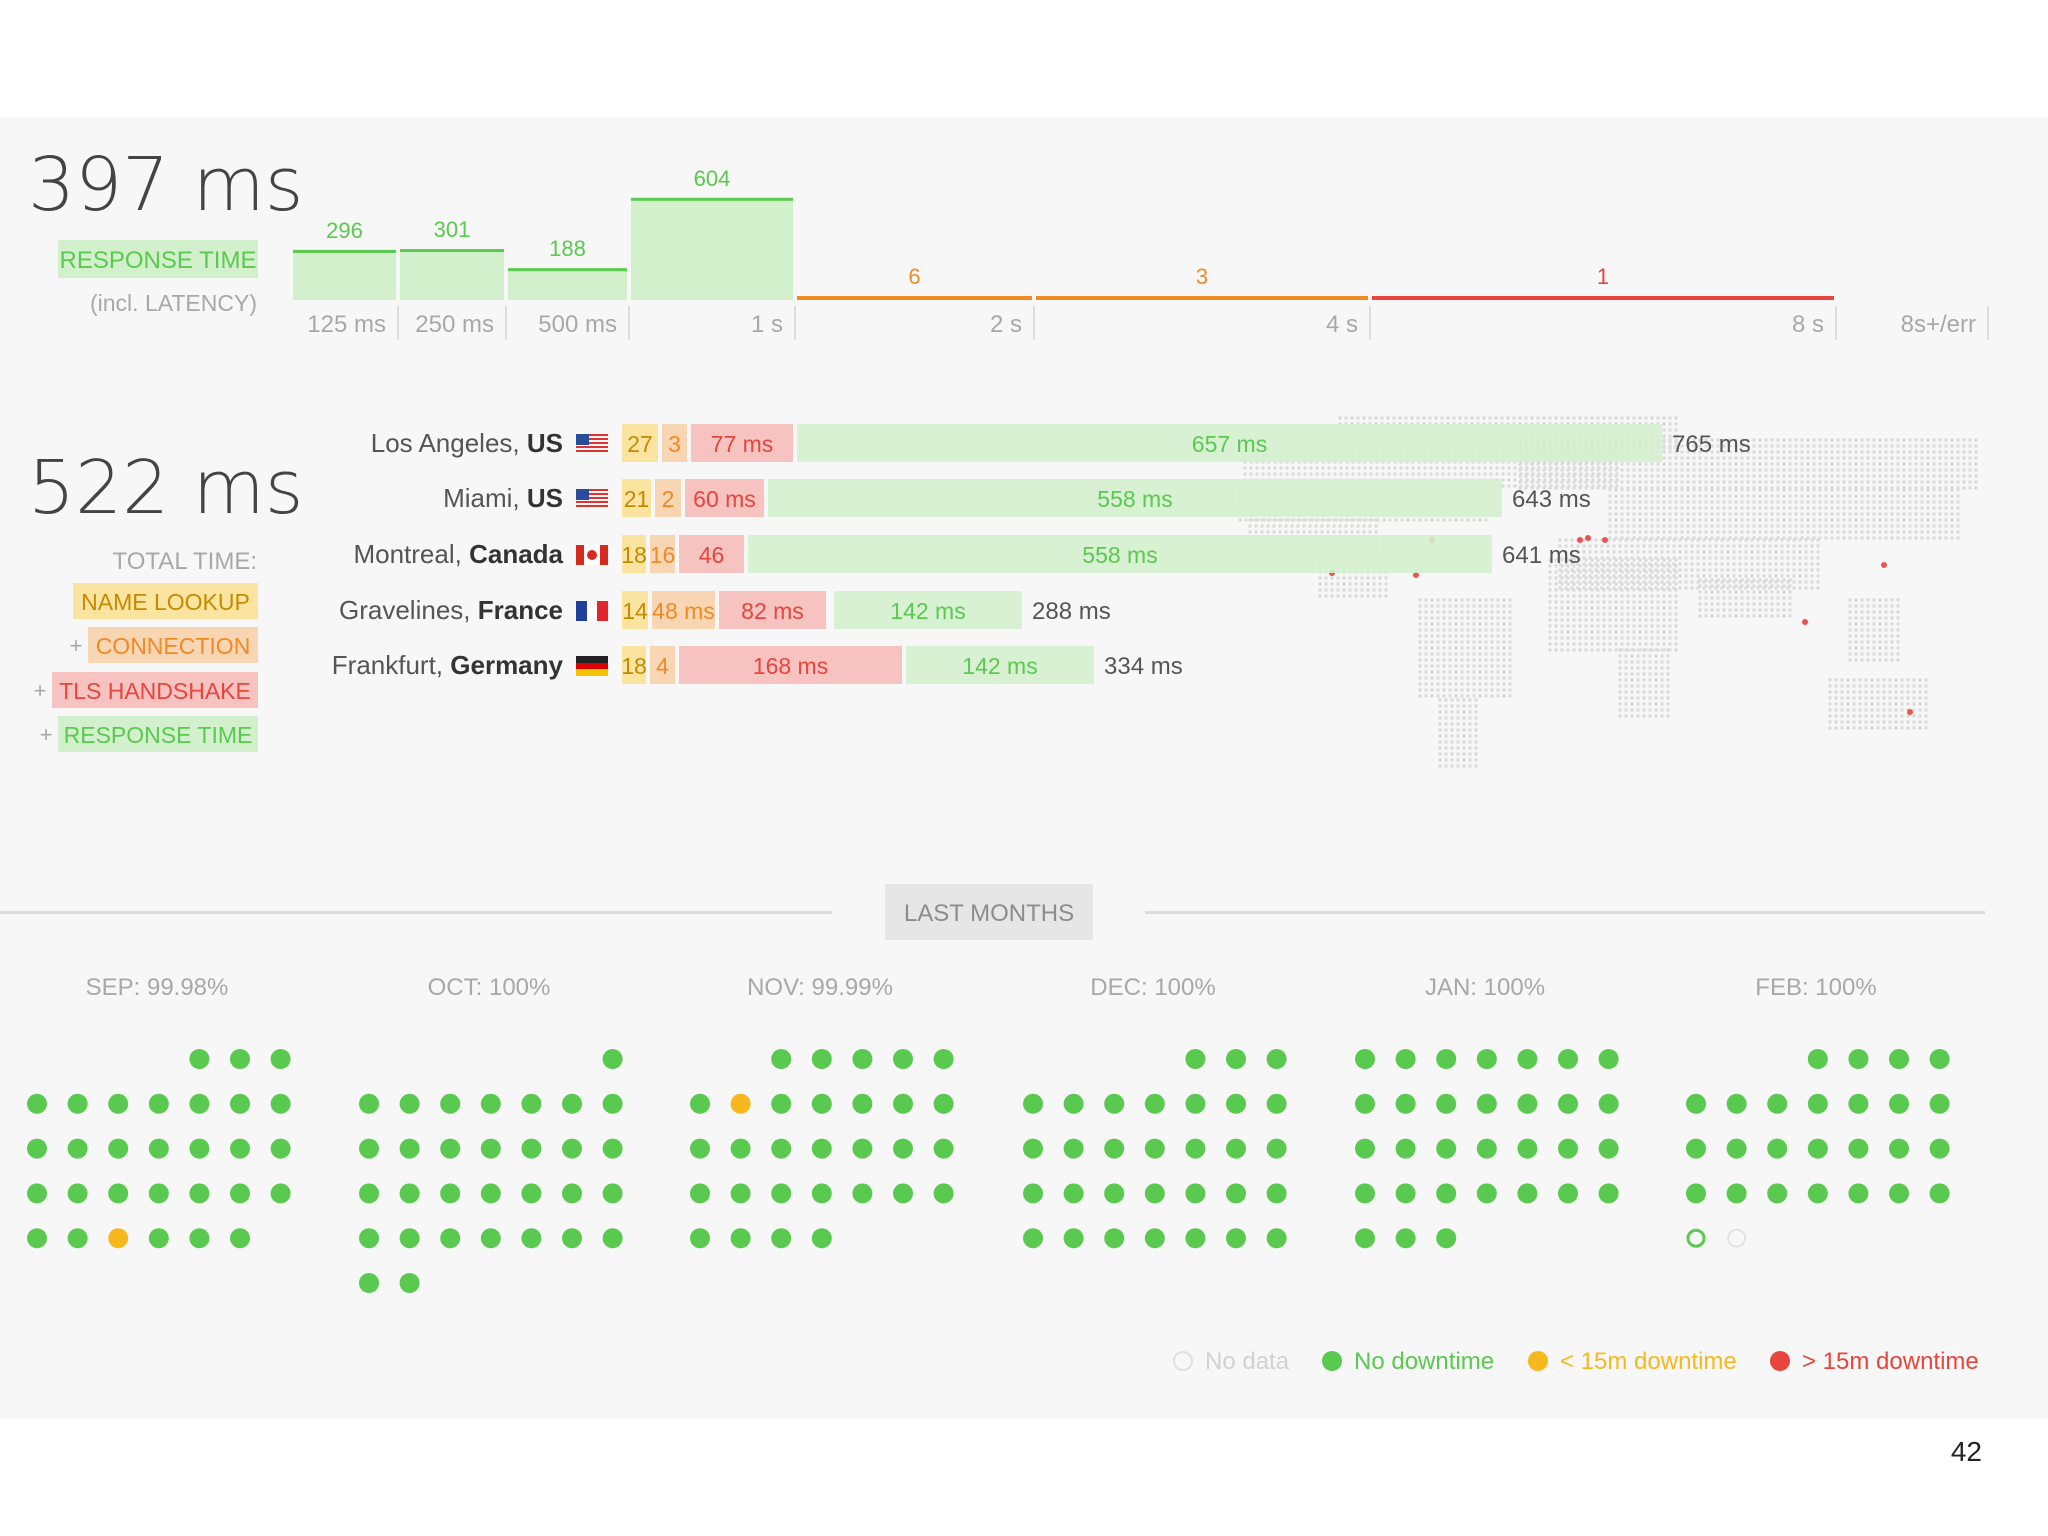 This screenshot has width=2048, height=1536. What do you see at coordinates (989, 912) in the screenshot?
I see `last-months-button` at bounding box center [989, 912].